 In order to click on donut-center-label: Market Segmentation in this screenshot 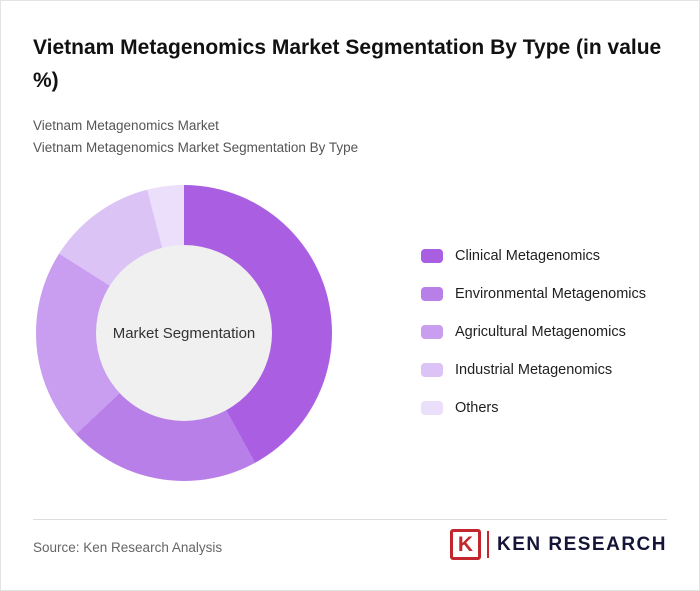, I will do `click(184, 333)`.